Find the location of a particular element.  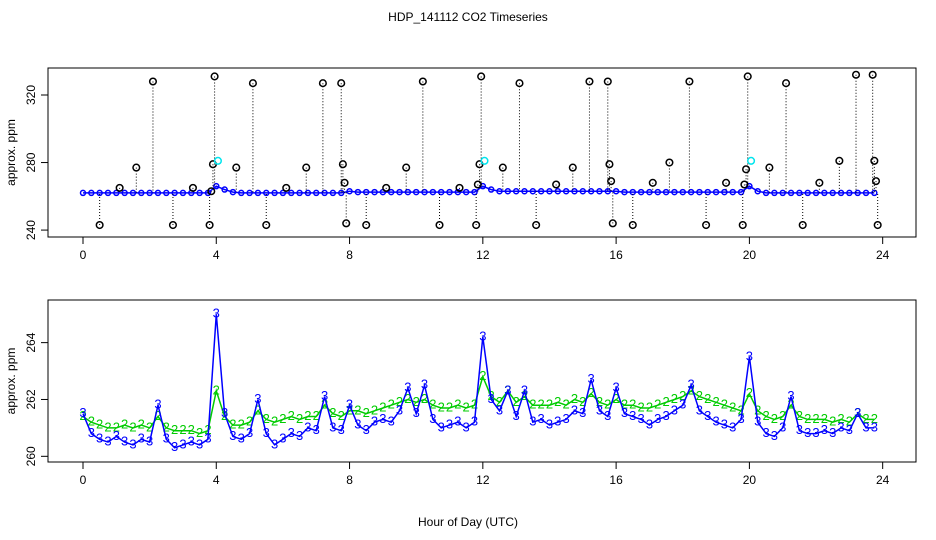

y-axis-label: approx. ppm is located at coordinates (11, 381).